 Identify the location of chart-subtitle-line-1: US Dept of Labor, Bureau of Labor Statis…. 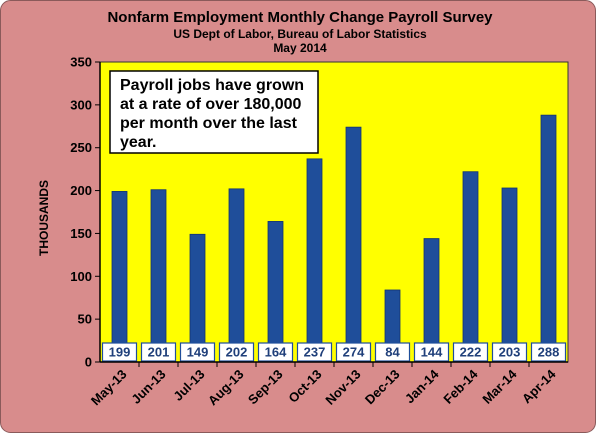
(300, 34).